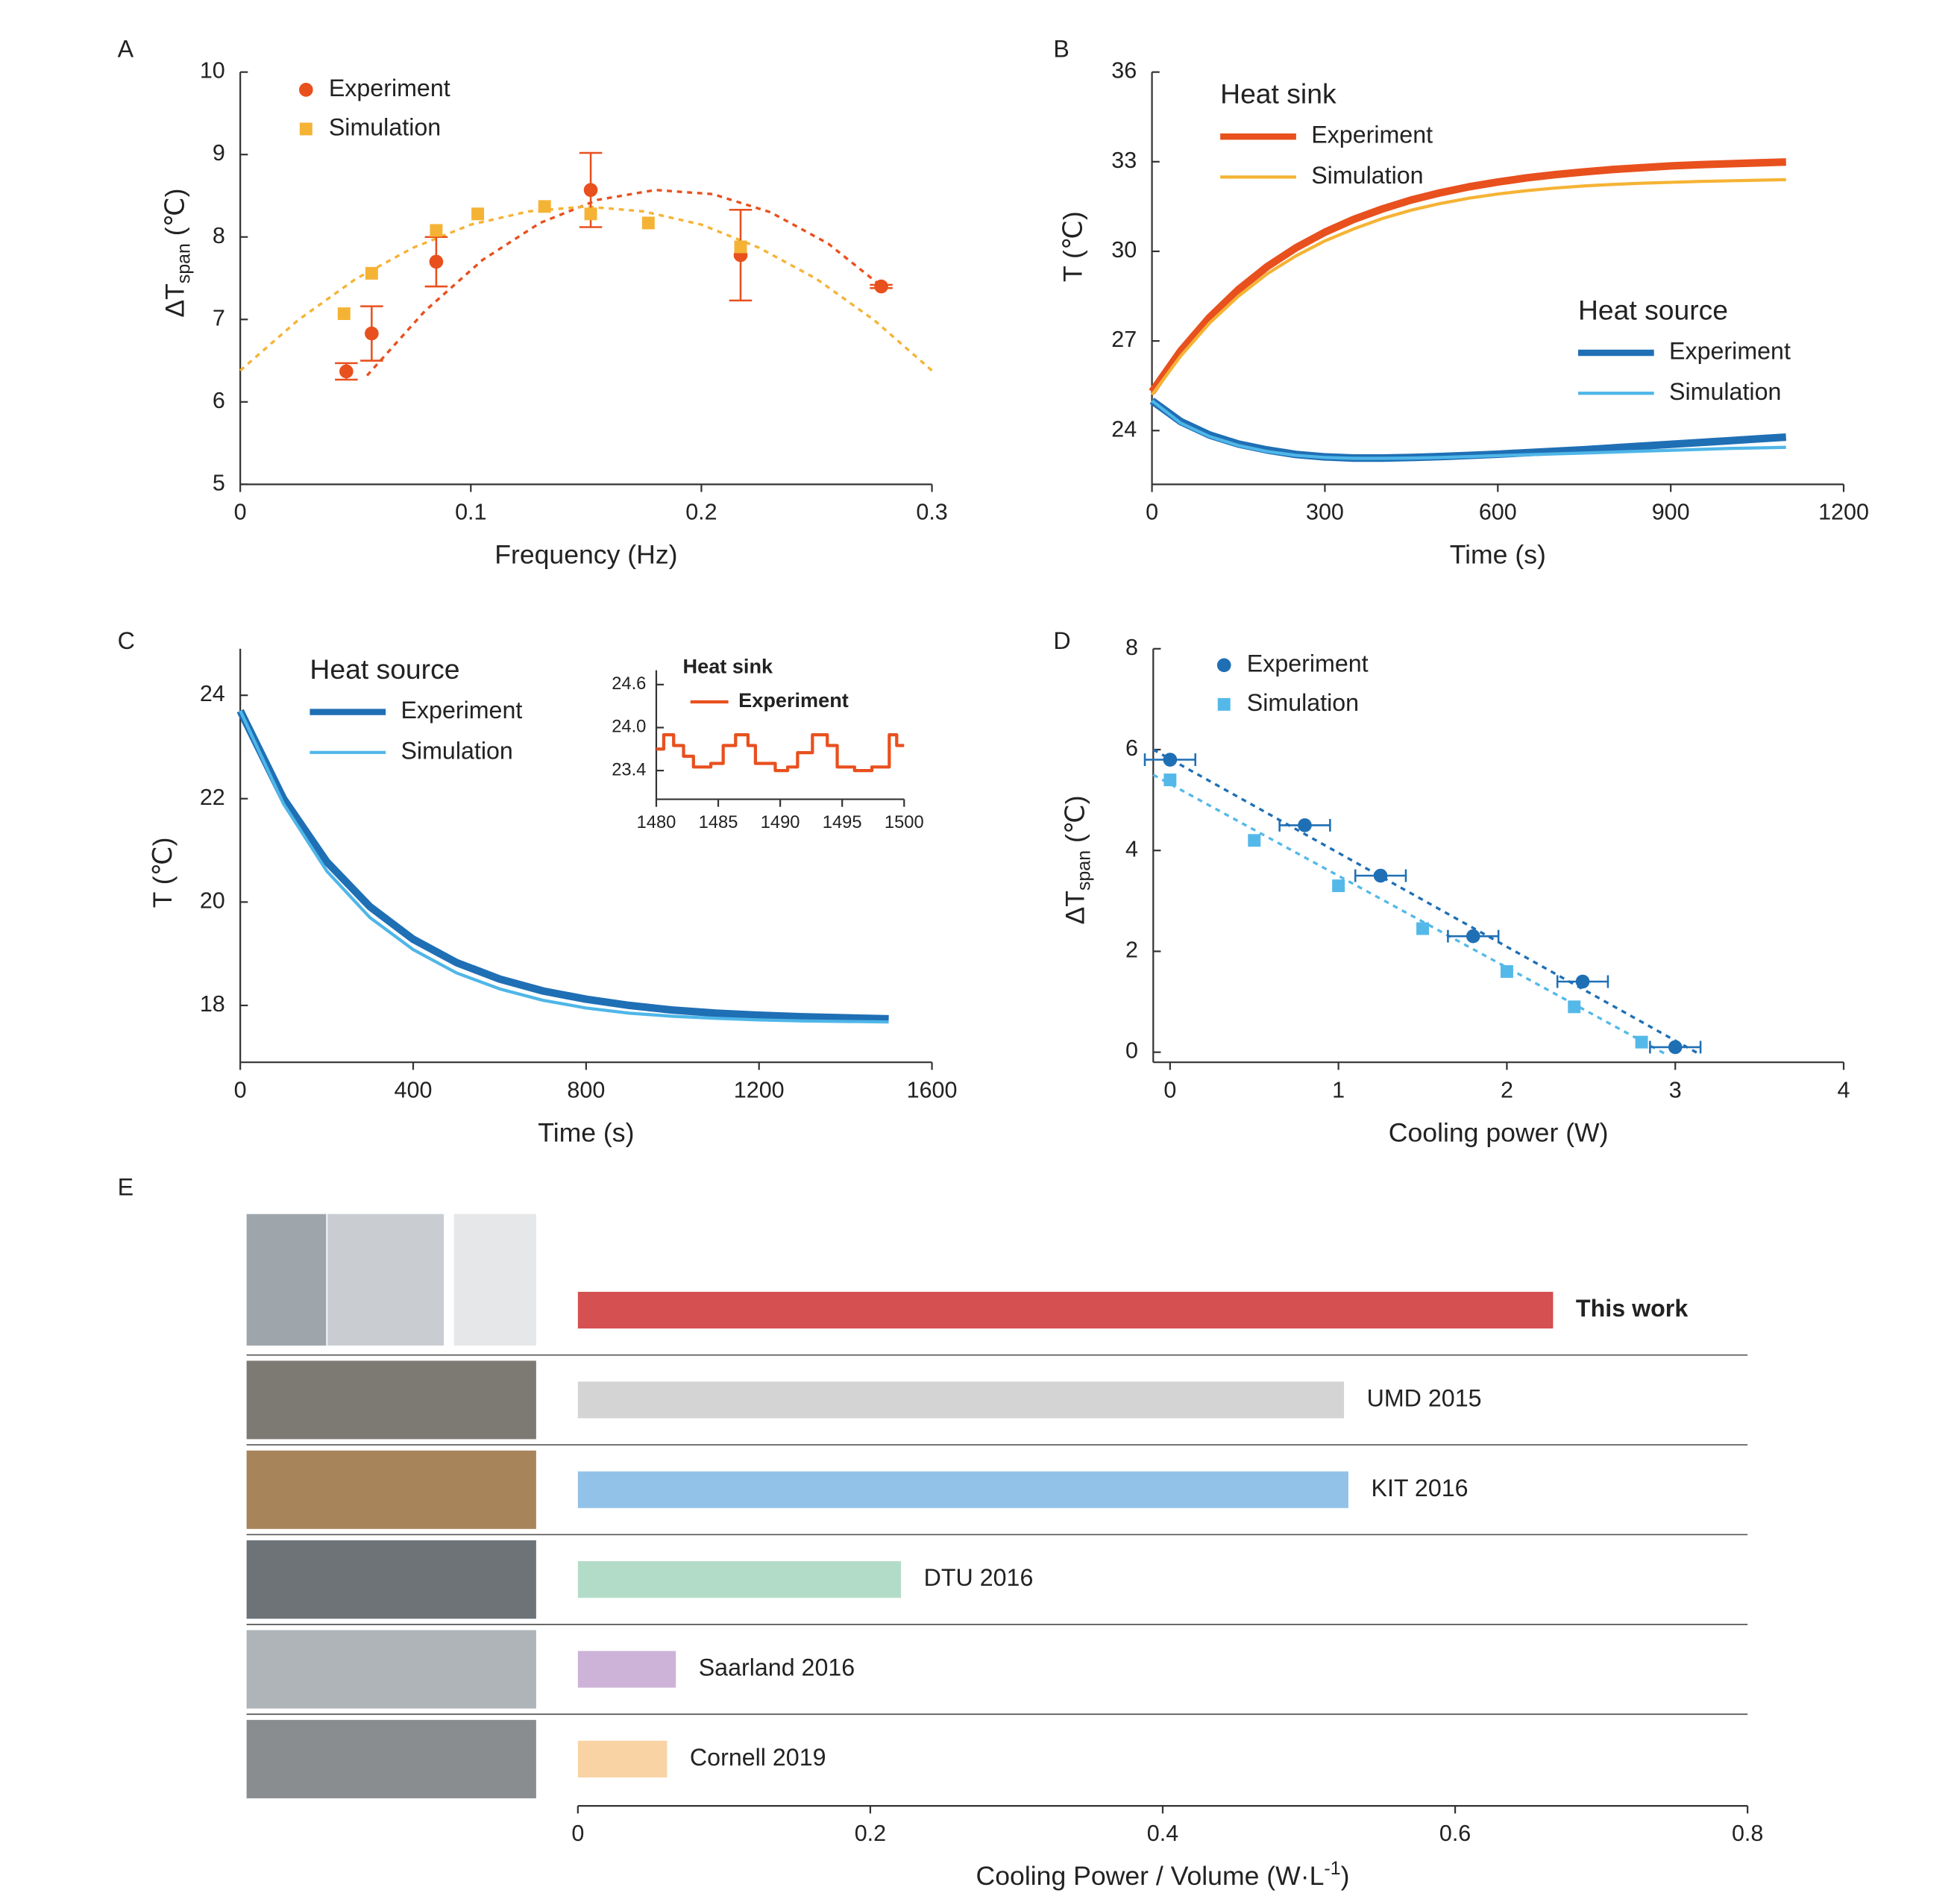 Image resolution: width=1960 pixels, height=1902 pixels. I want to click on axis-label: Cooling Power / Volume (W·L-1), so click(1163, 1874).